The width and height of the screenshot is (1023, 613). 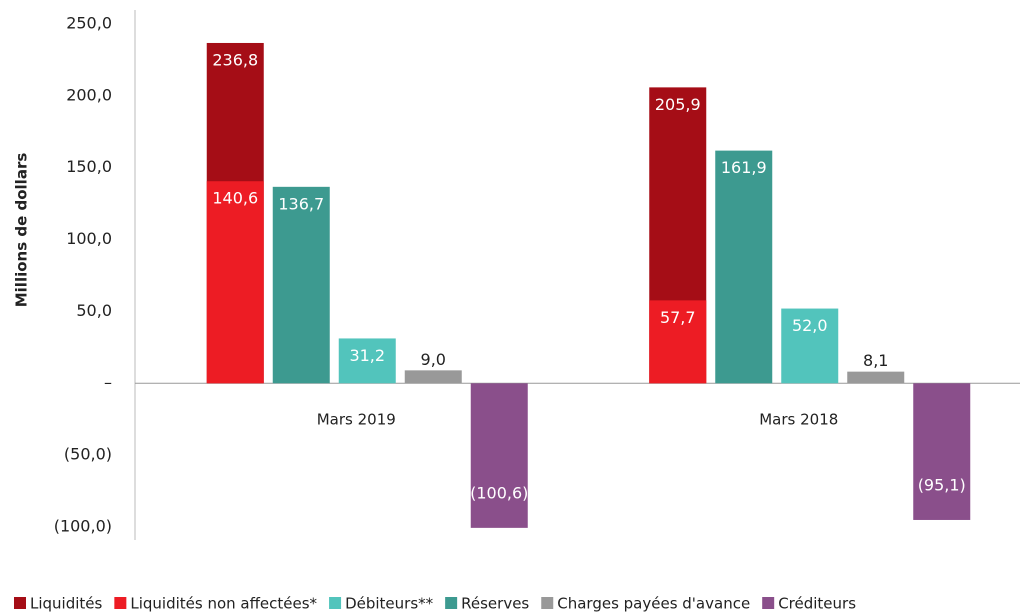 What do you see at coordinates (89, 94) in the screenshot?
I see `y-tick-label: 200,0` at bounding box center [89, 94].